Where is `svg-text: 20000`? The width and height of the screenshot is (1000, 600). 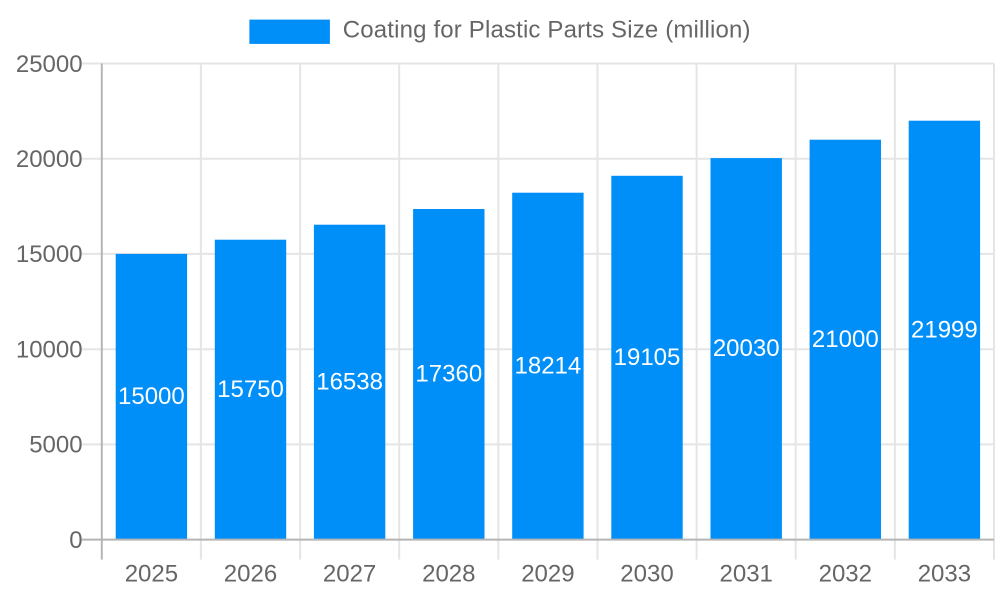 svg-text: 20000 is located at coordinates (49, 159).